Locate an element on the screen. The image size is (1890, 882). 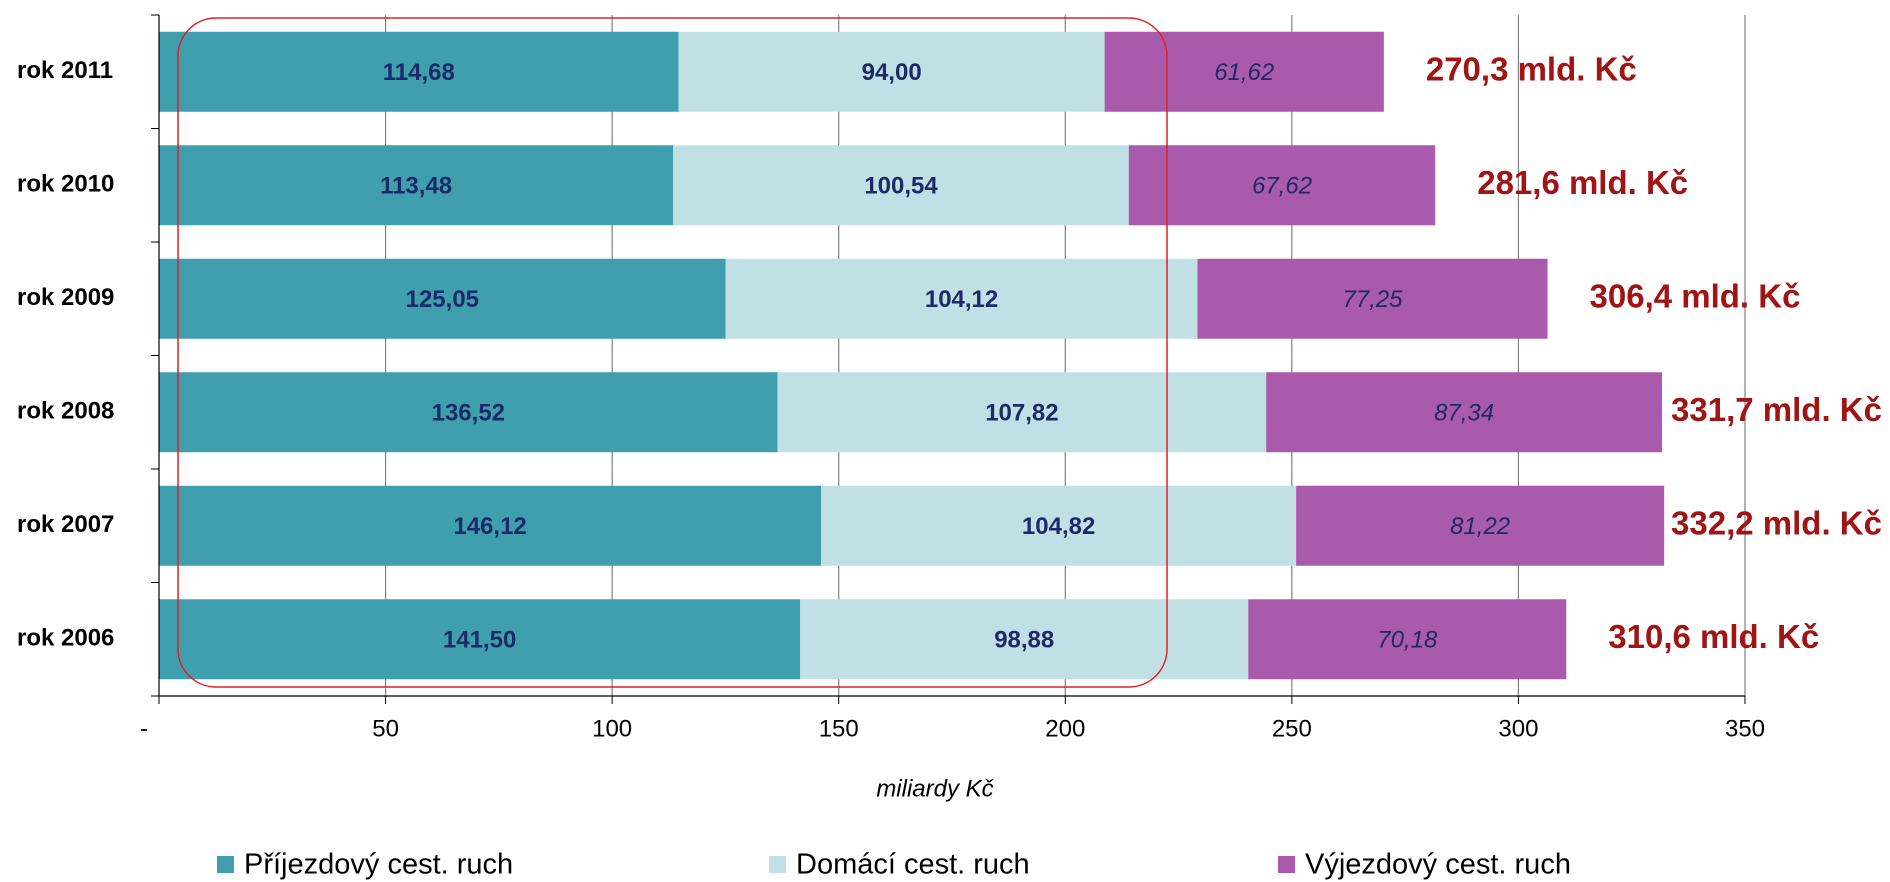
data-label: 61,62 is located at coordinates (1244, 72).